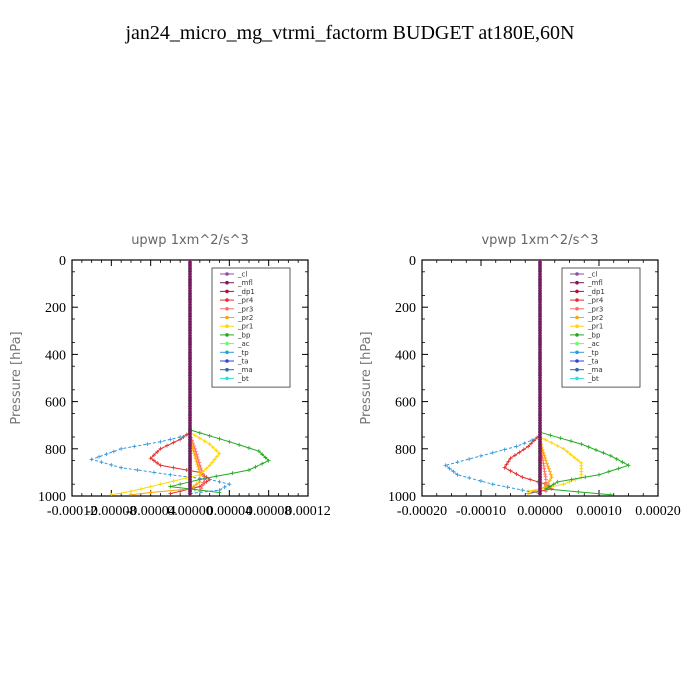 This screenshot has height=700, width=700. I want to click on y-axis-label: Pressure [hPa], so click(16, 377).